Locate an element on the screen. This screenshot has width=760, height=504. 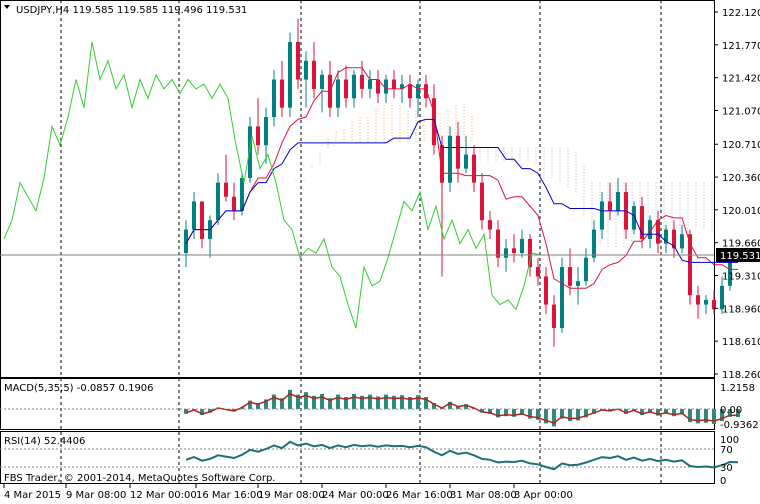
time-tick-label: 12 Mar 00:00 is located at coordinates (163, 495).